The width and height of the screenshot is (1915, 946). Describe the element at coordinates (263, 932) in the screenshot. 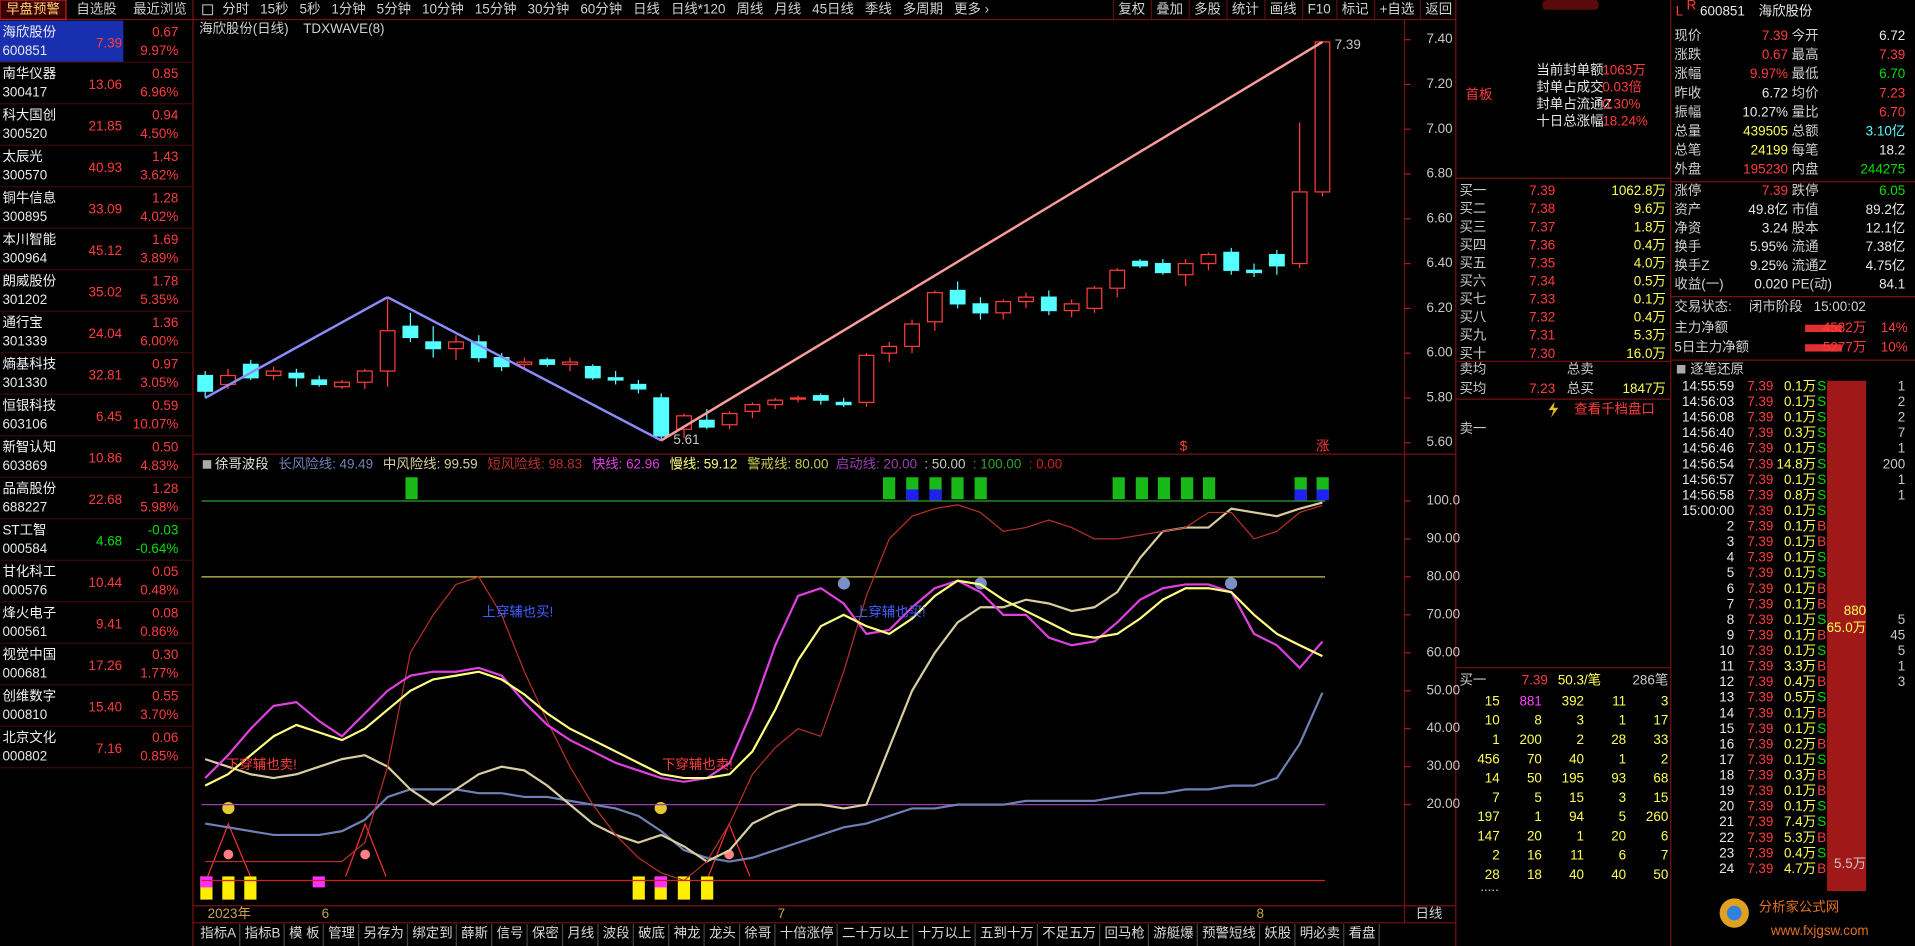

I see `indicator-tab: 指标B` at that location.